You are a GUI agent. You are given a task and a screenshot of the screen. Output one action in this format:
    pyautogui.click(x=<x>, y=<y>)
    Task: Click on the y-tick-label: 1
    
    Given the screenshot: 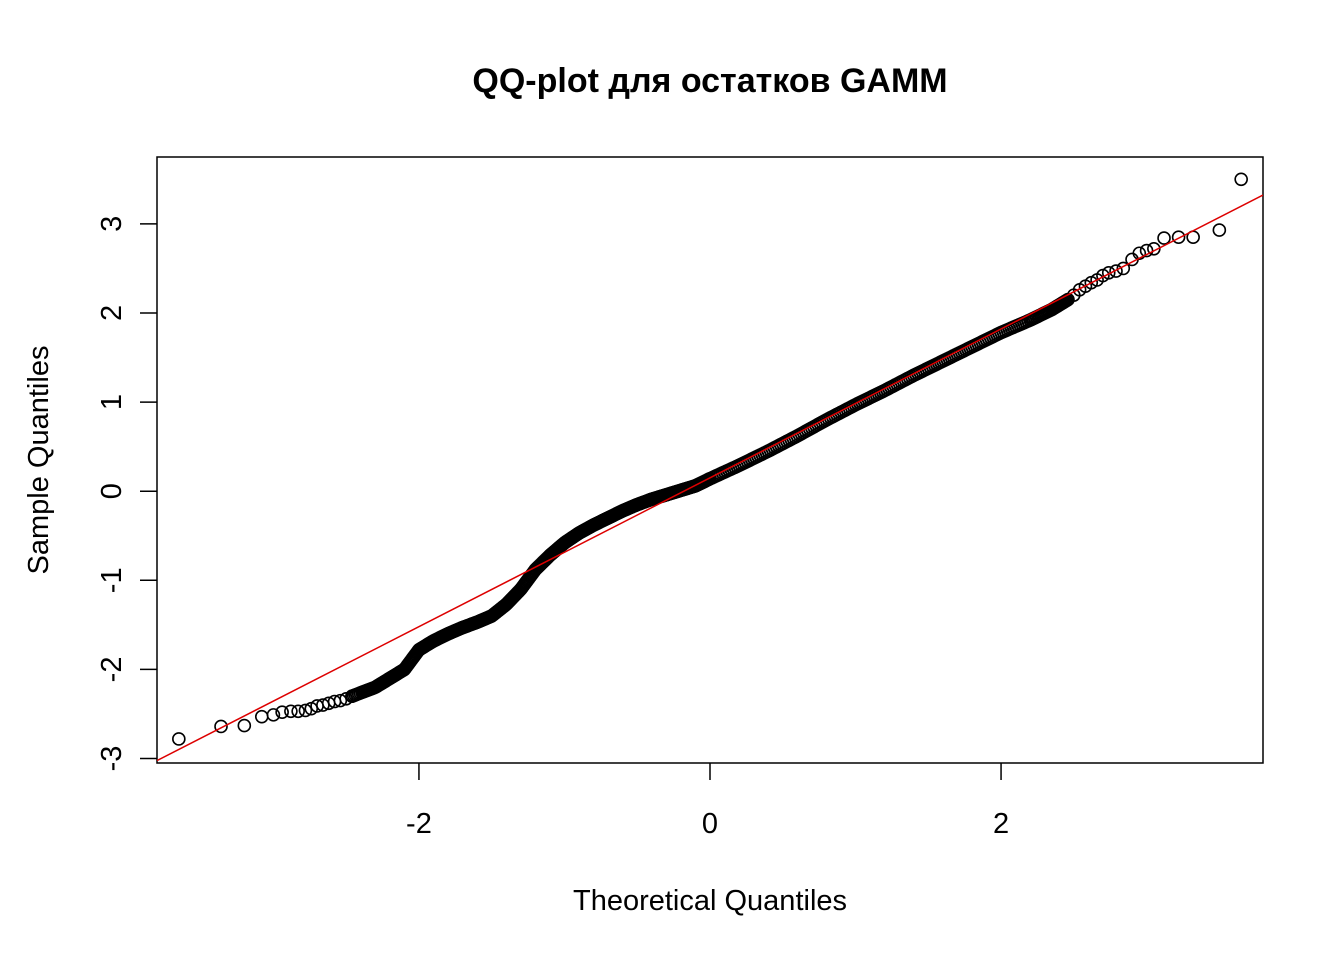 What is the action you would take?
    pyautogui.click(x=112, y=402)
    